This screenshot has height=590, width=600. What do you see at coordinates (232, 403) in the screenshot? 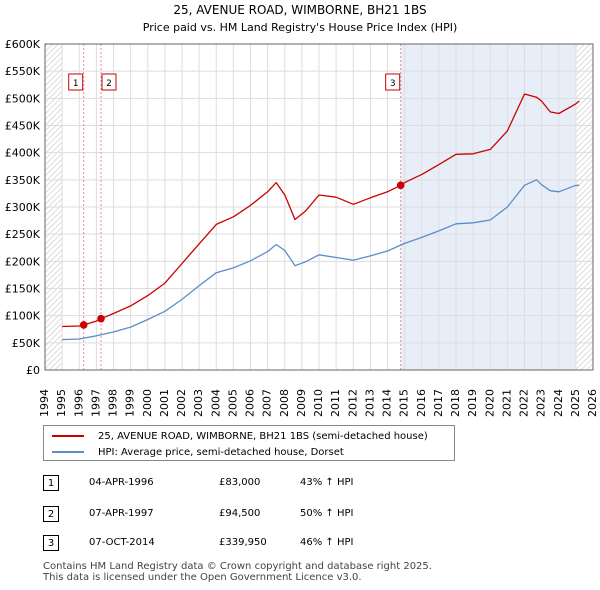
I see `x-tick-label: 2005` at bounding box center [232, 403].